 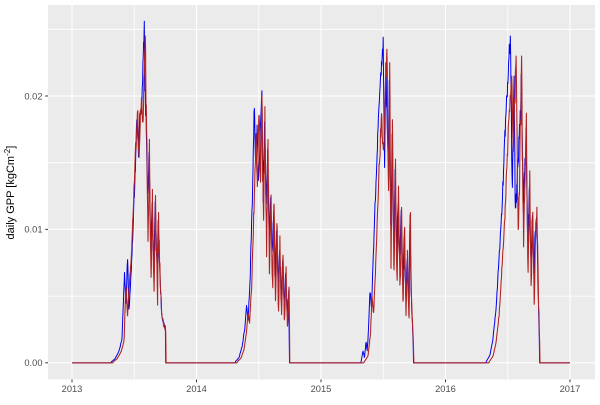 What do you see at coordinates (33, 230) in the screenshot?
I see `svg-text: 0.01` at bounding box center [33, 230].